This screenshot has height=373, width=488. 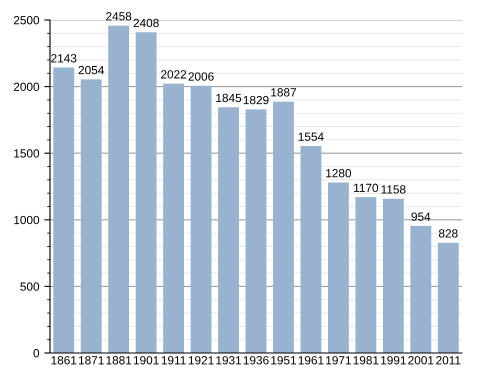 What do you see at coordinates (394, 189) in the screenshot?
I see `data-label: 1158` at bounding box center [394, 189].